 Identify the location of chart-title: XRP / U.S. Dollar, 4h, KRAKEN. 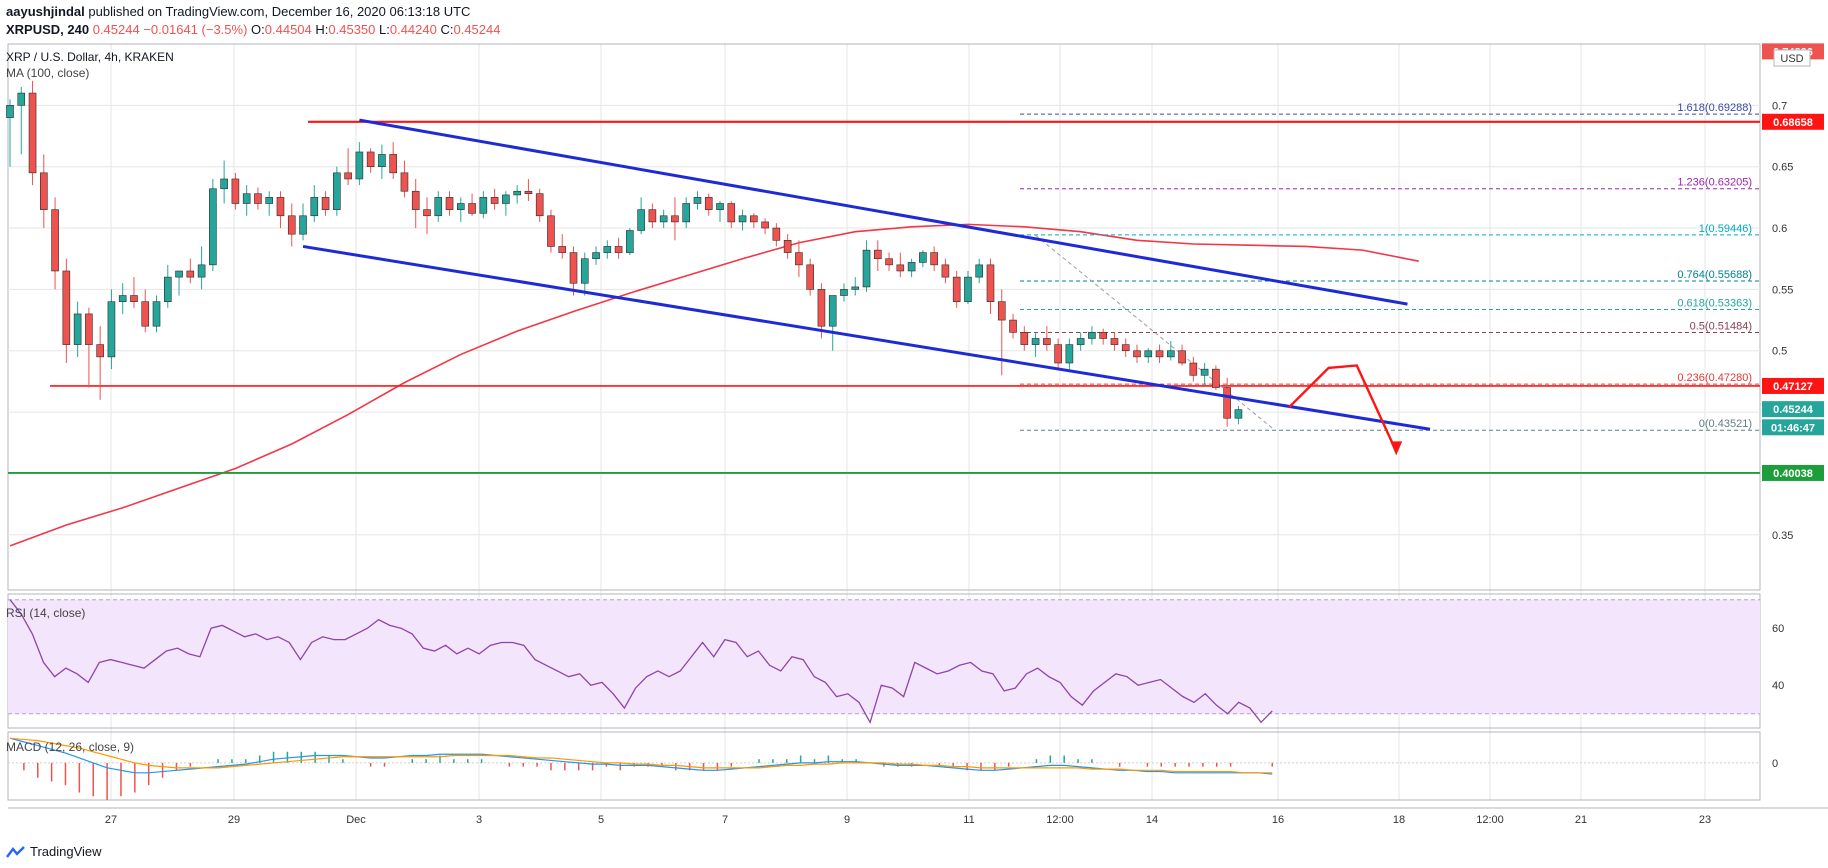
(90, 57).